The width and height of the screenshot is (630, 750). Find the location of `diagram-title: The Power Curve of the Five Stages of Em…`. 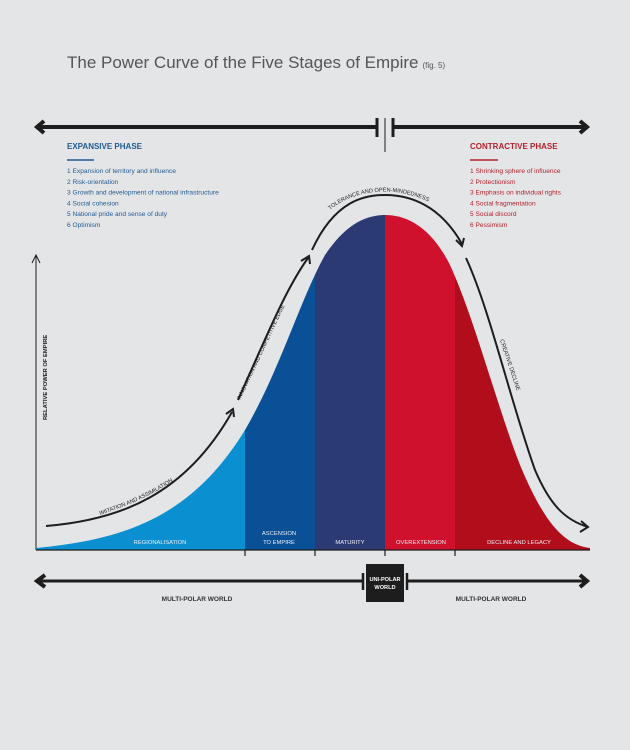

diagram-title: The Power Curve of the Five Stages of Em… is located at coordinates (256, 62).